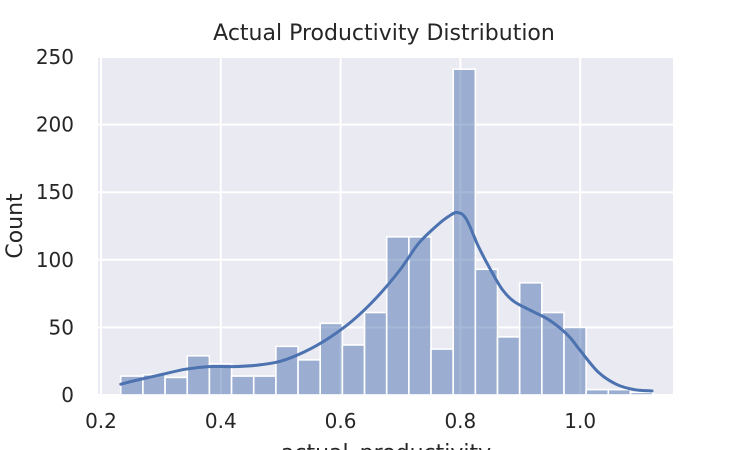 The image size is (750, 450). I want to click on y-tick-labels: 0 50 100 150 200 250, so click(55, 226).